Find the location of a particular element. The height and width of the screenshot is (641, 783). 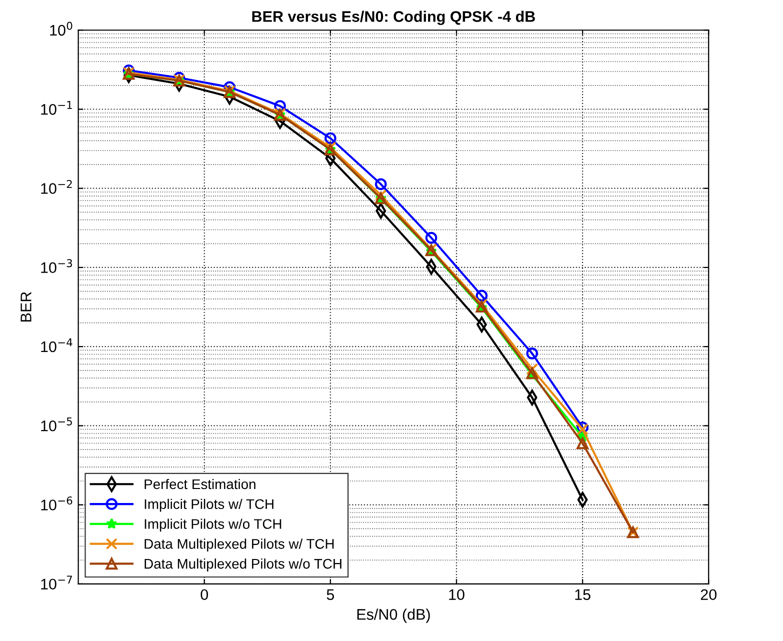

y-tick-label: 10$^{0}$ is located at coordinates (61, 29).